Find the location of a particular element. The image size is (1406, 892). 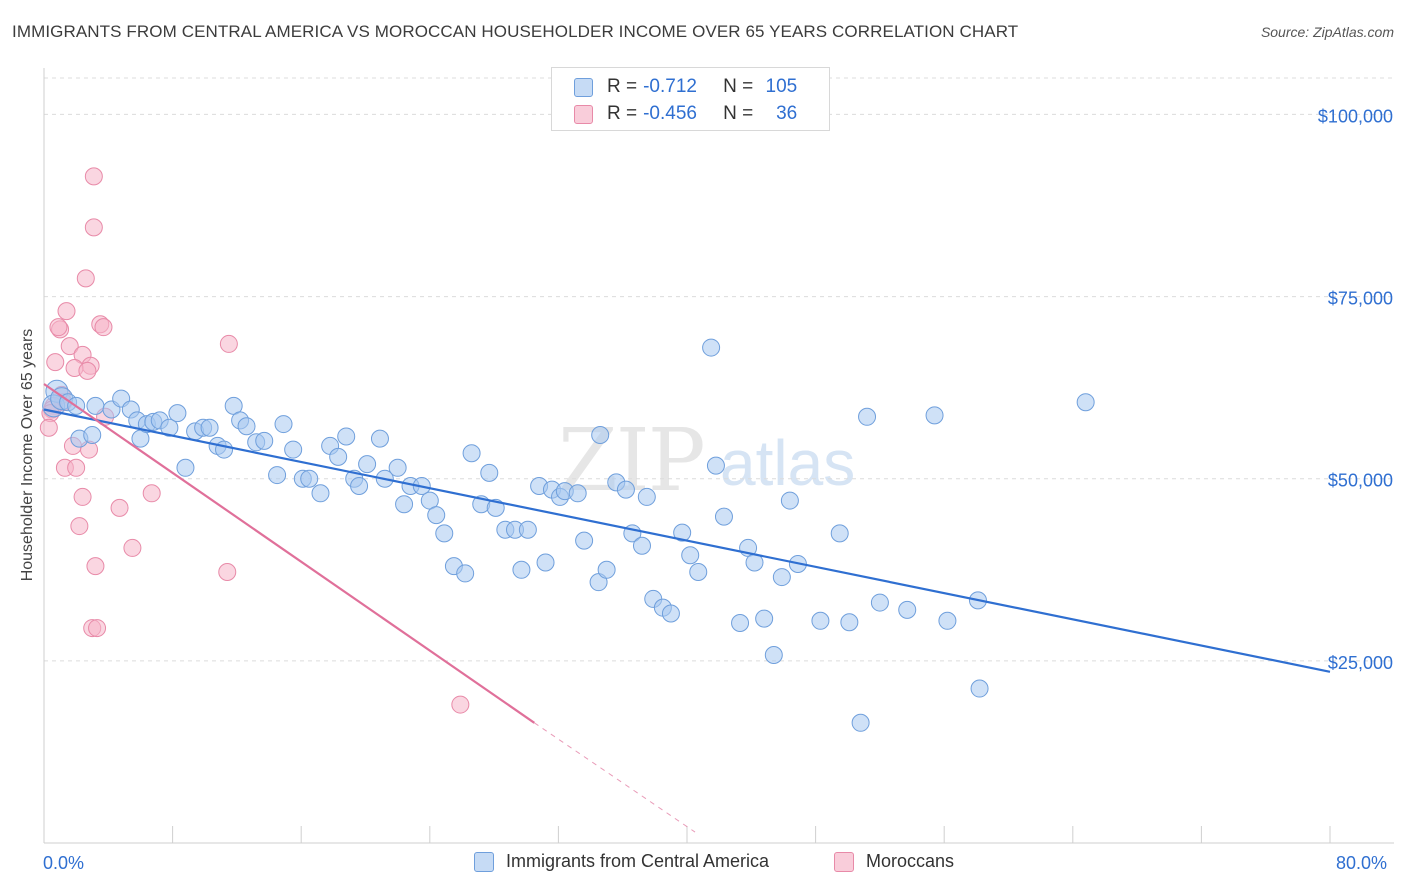

y-tick-label: $50,000 is located at coordinates (1360, 481).